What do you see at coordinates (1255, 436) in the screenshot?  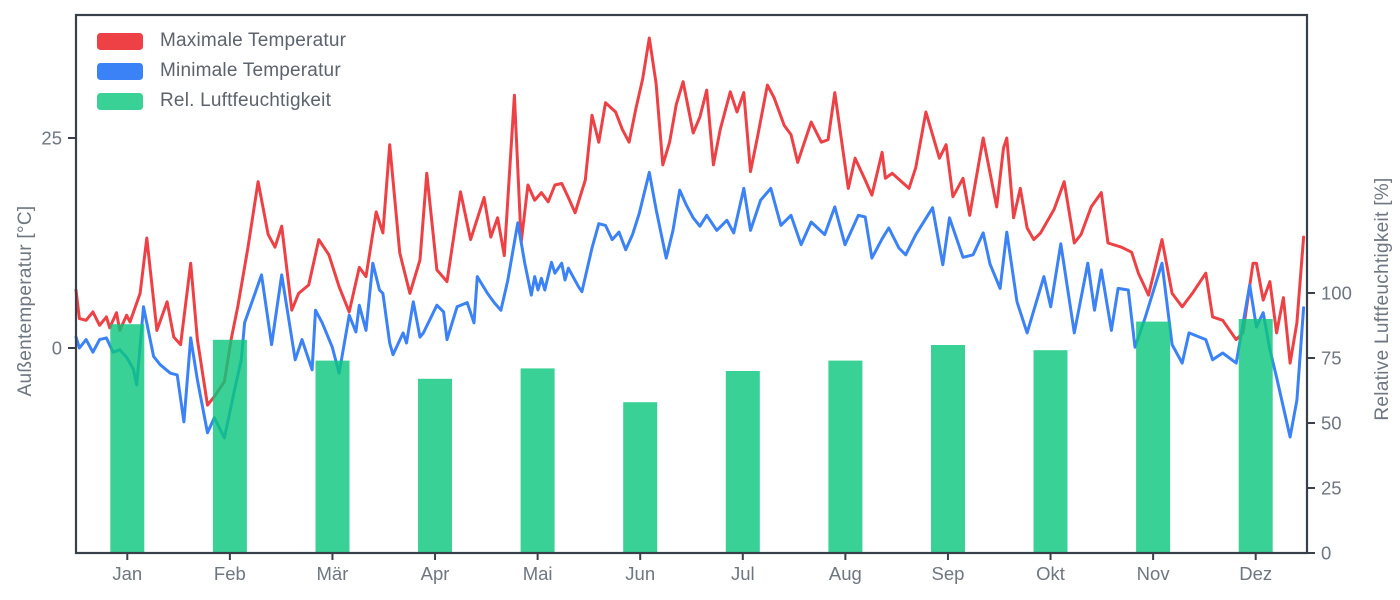 I see `humidity-bar-Dez` at bounding box center [1255, 436].